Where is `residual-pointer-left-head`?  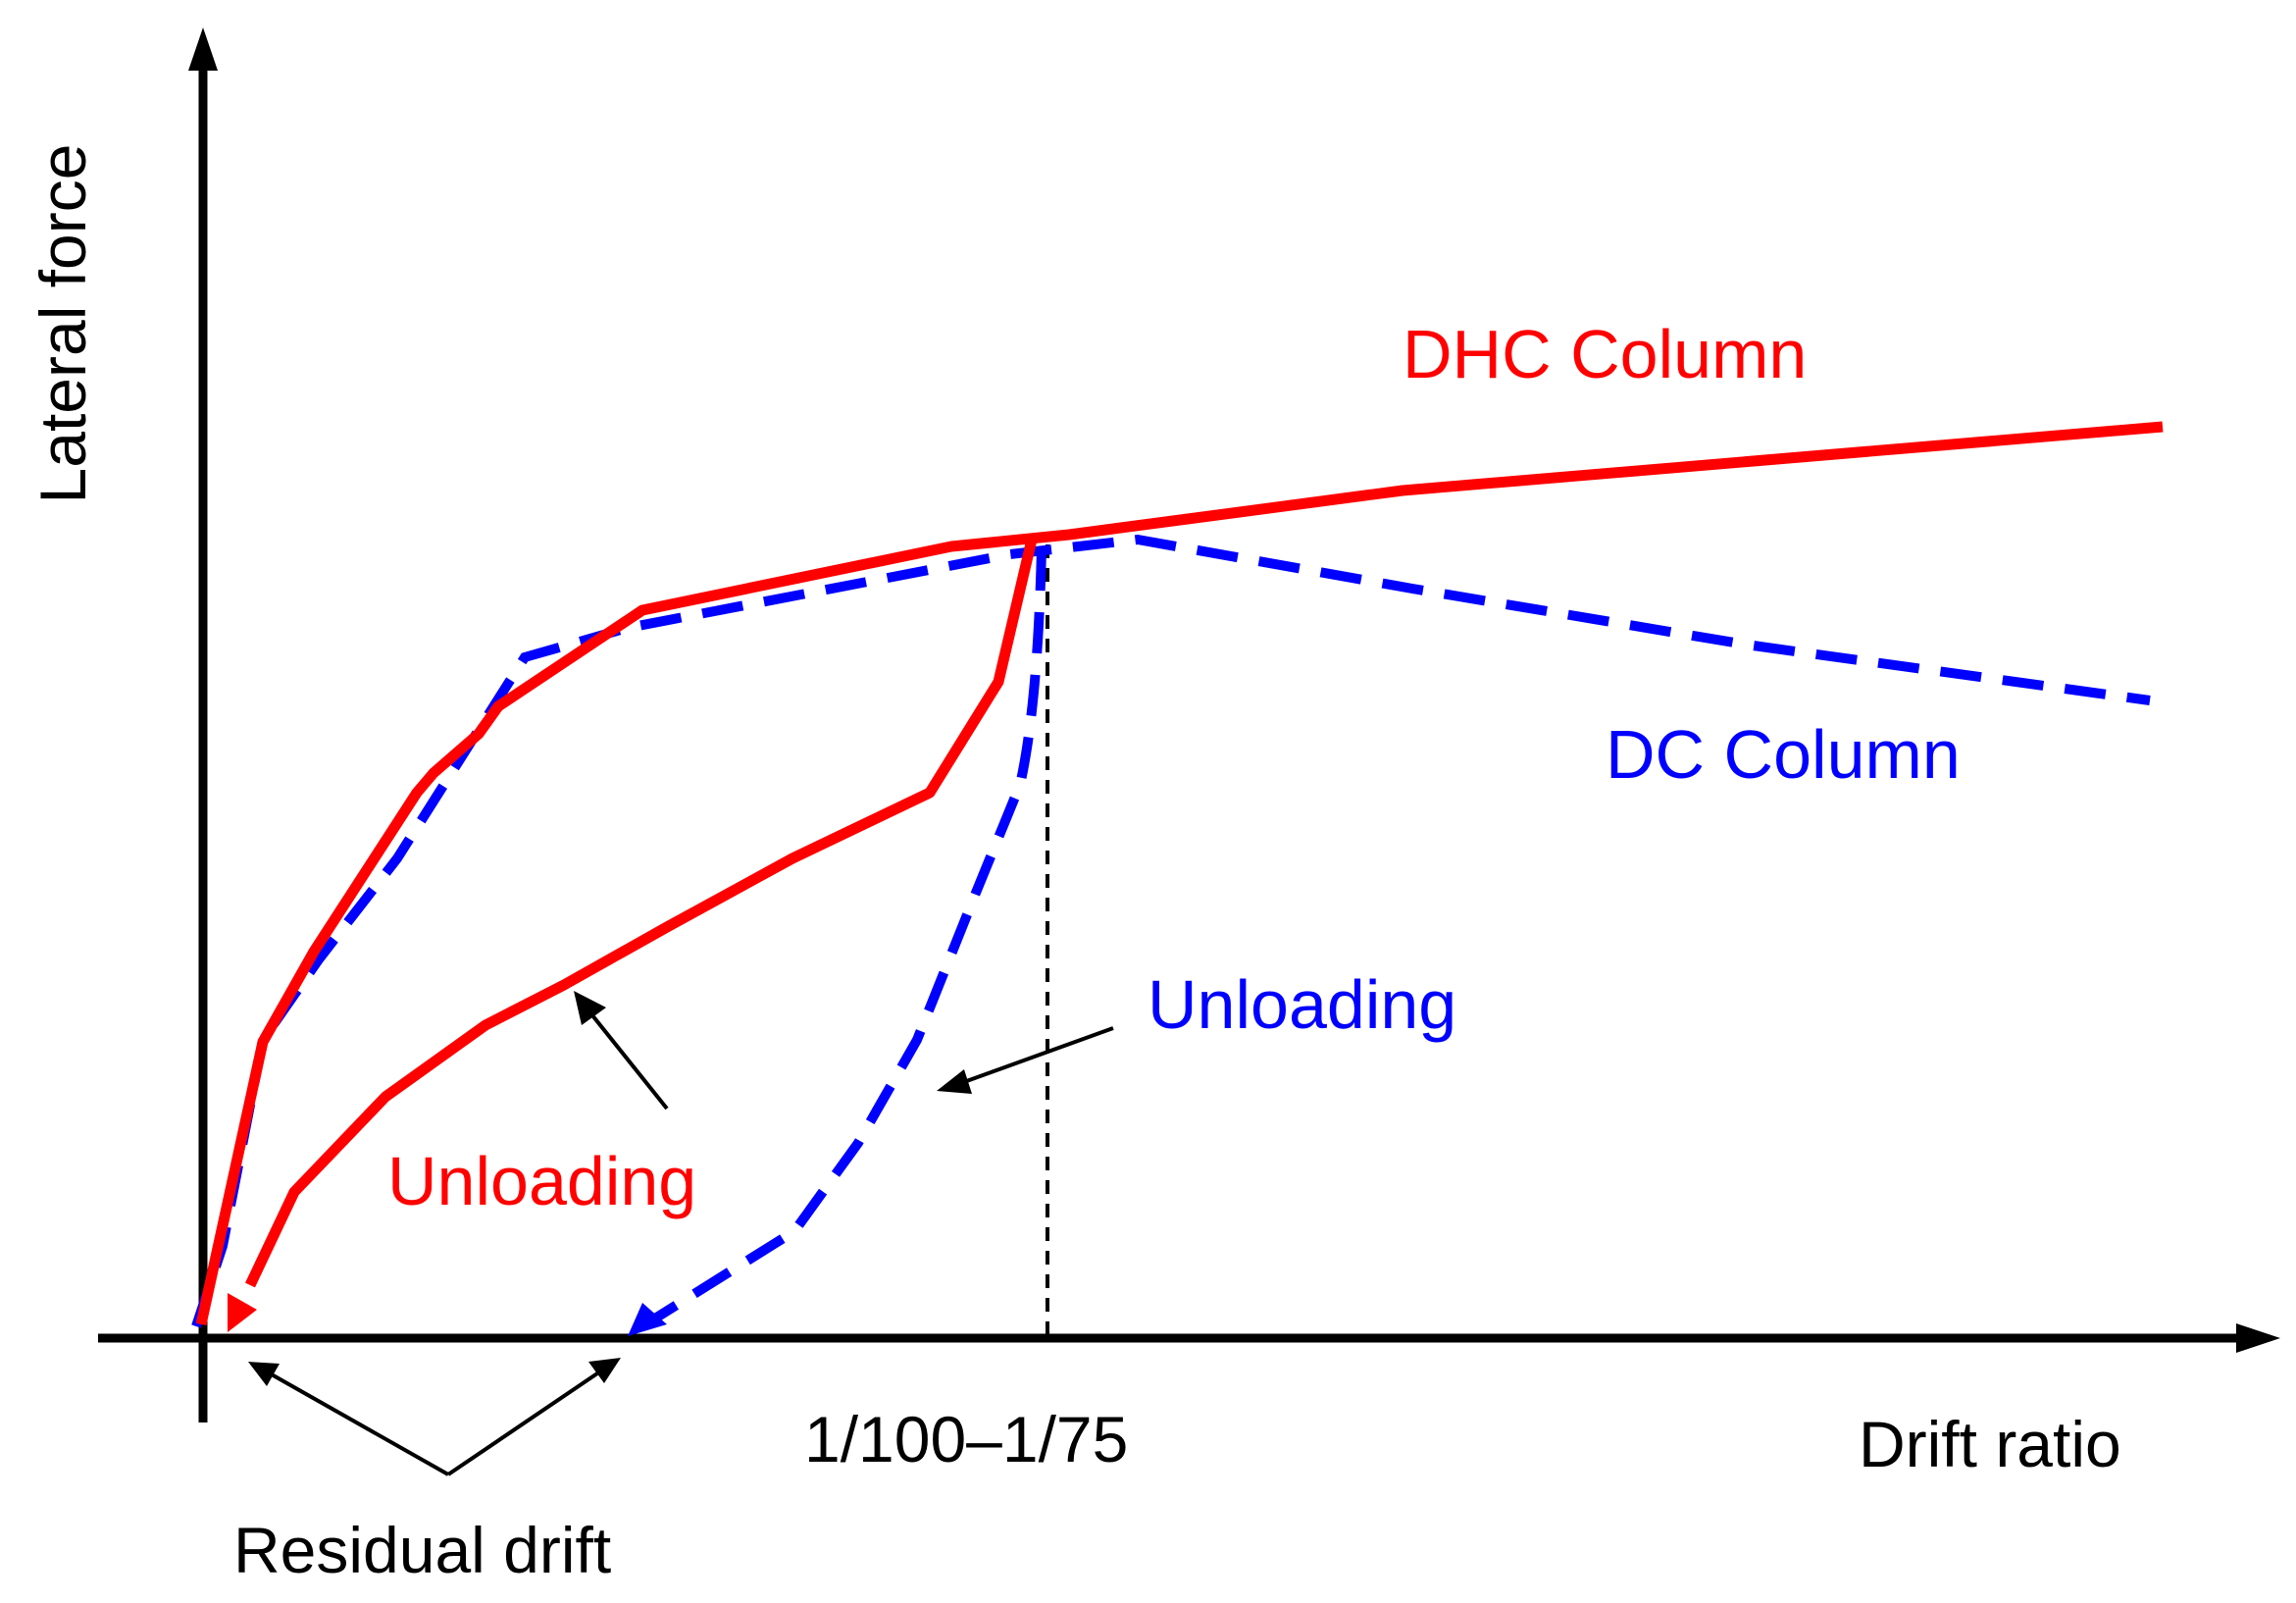 residual-pointer-left-head is located at coordinates (264, 1374).